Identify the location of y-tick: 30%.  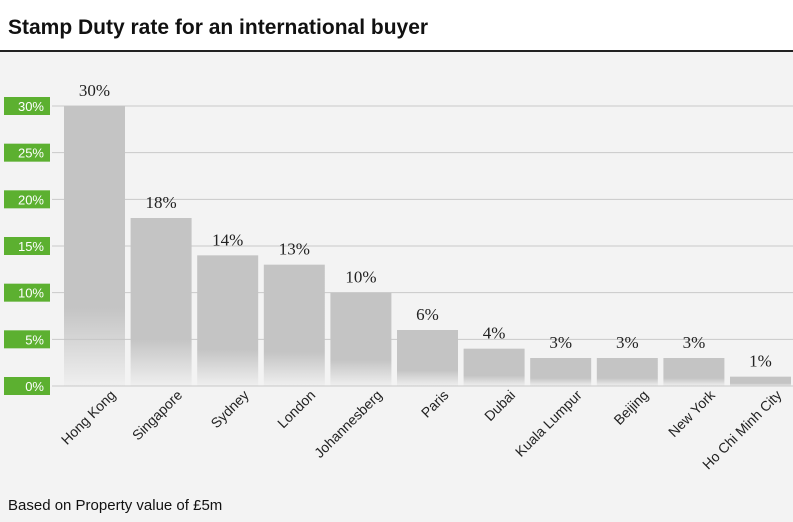
(27, 106).